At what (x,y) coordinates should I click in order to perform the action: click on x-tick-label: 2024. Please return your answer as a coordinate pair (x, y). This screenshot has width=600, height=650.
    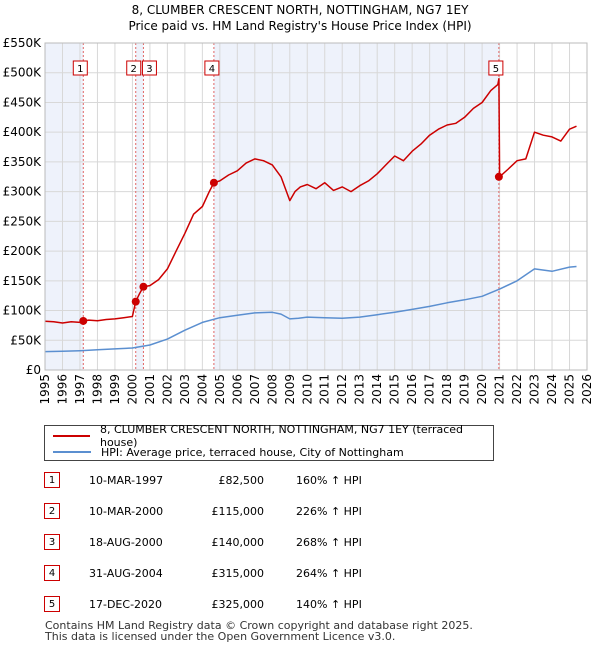
    Looking at the image, I should click on (552, 389).